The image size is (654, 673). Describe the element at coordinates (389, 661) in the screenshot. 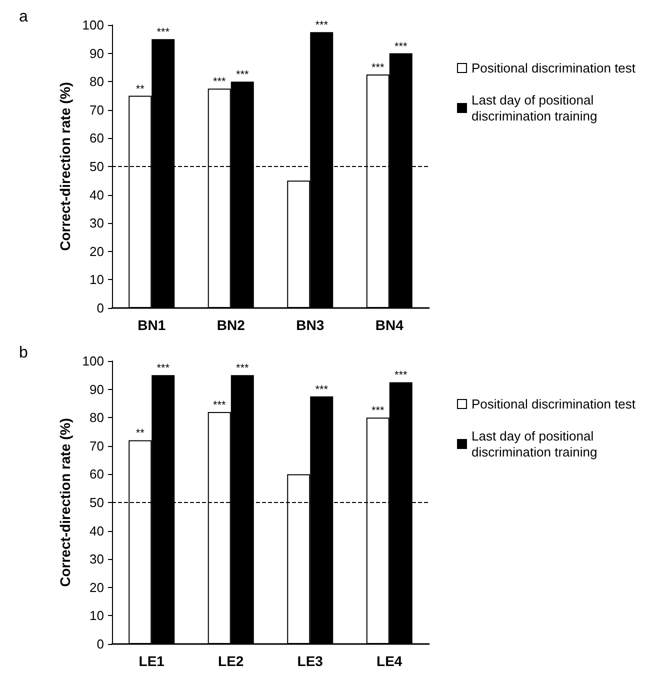

I see `x-tick-label: LE4` at that location.